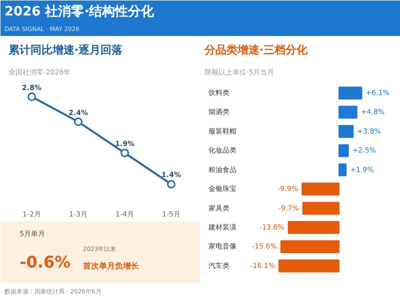 Image resolution: width=400 pixels, height=300 pixels. Describe the element at coordinates (45, 262) in the screenshot. I see `text: -0.6%` at that location.